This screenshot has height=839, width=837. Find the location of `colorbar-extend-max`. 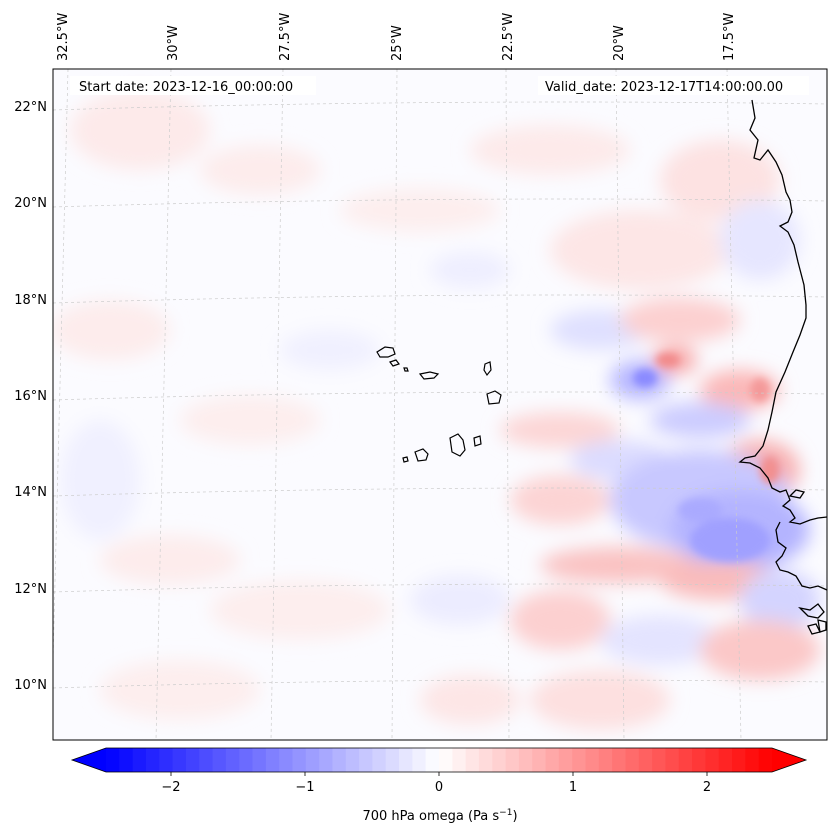

colorbar-extend-max is located at coordinates (789, 760).